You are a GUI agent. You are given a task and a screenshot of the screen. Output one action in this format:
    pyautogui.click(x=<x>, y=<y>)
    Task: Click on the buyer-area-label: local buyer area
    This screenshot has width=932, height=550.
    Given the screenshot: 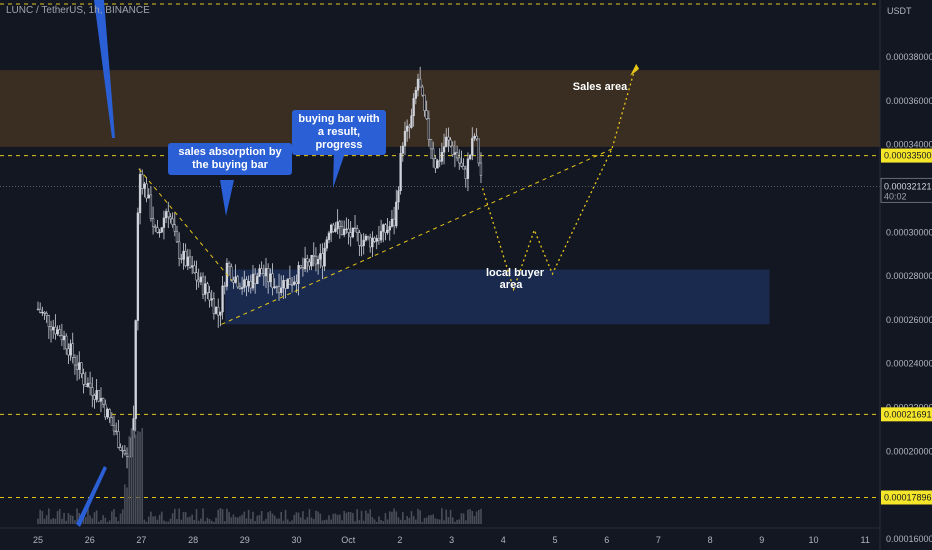 What is the action you would take?
    pyautogui.click(x=515, y=279)
    